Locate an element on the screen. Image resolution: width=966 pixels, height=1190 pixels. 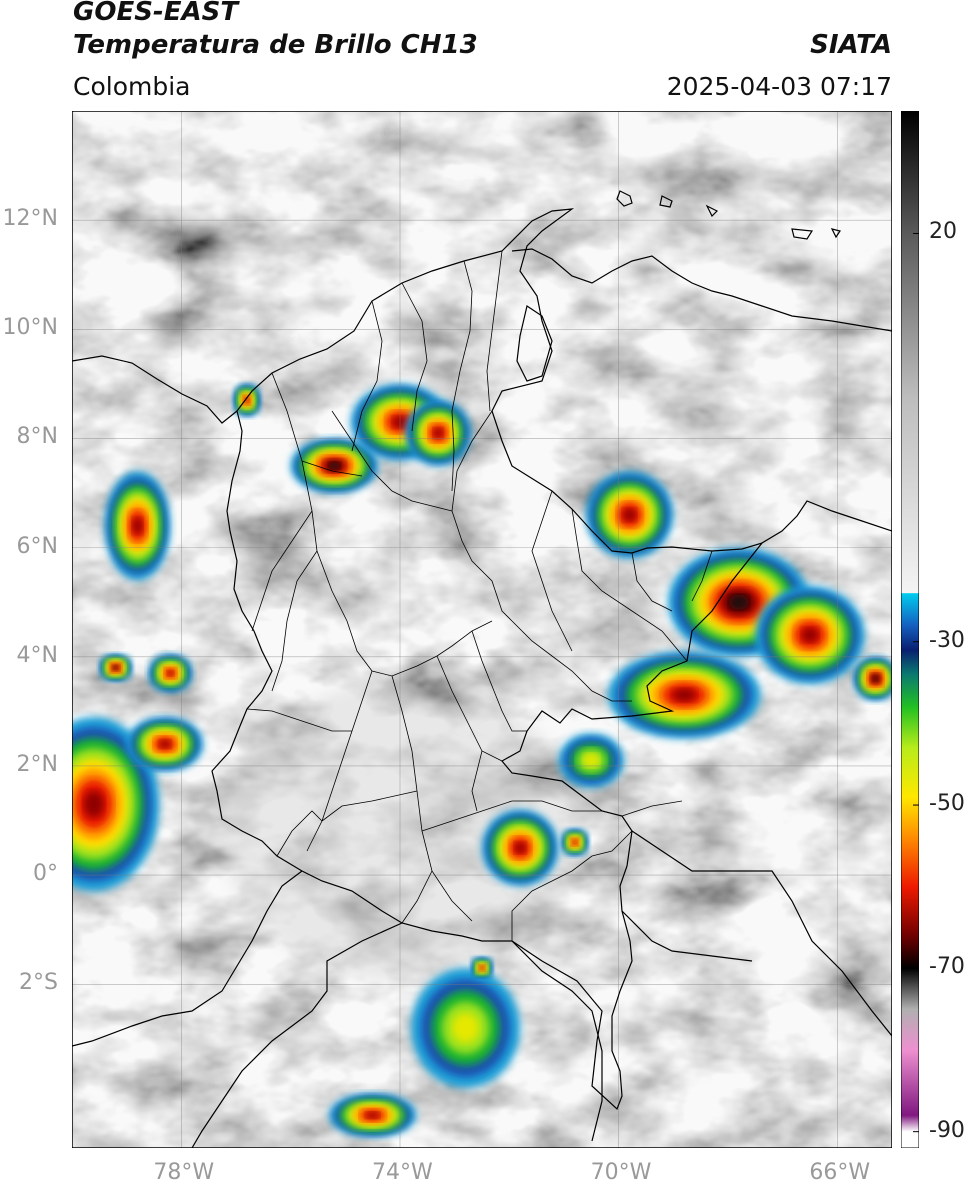
temperature-colorbar is located at coordinates (910, 629).